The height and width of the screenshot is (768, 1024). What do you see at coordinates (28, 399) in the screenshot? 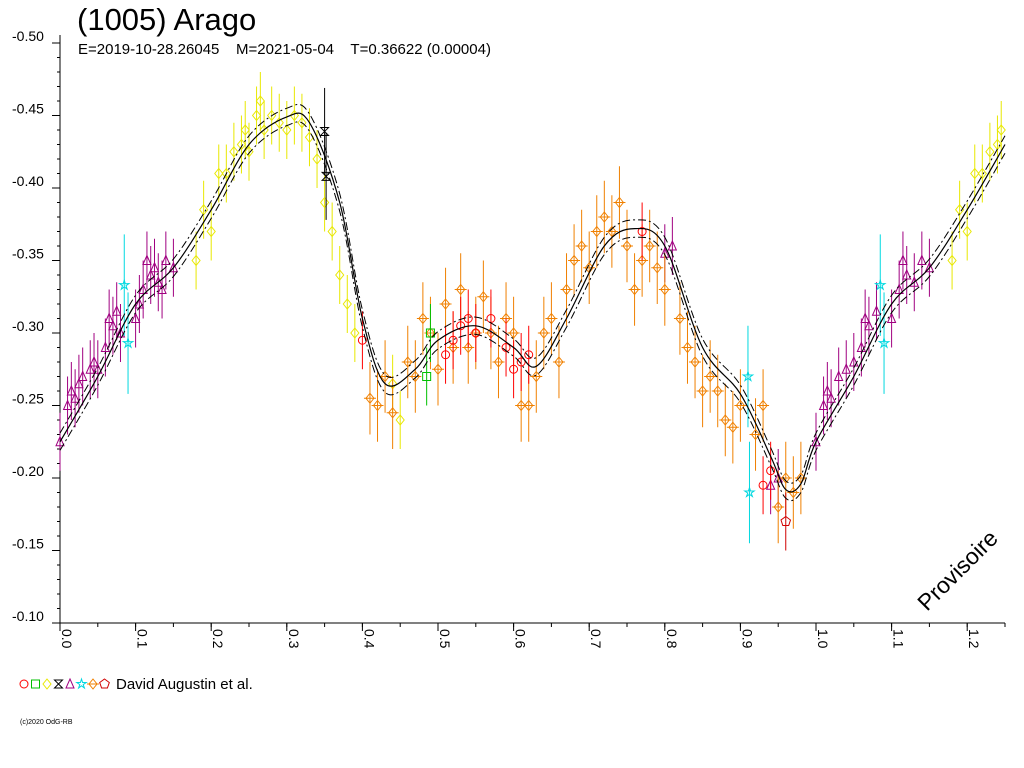
I see `y-tick-label: -0.25` at bounding box center [28, 399].